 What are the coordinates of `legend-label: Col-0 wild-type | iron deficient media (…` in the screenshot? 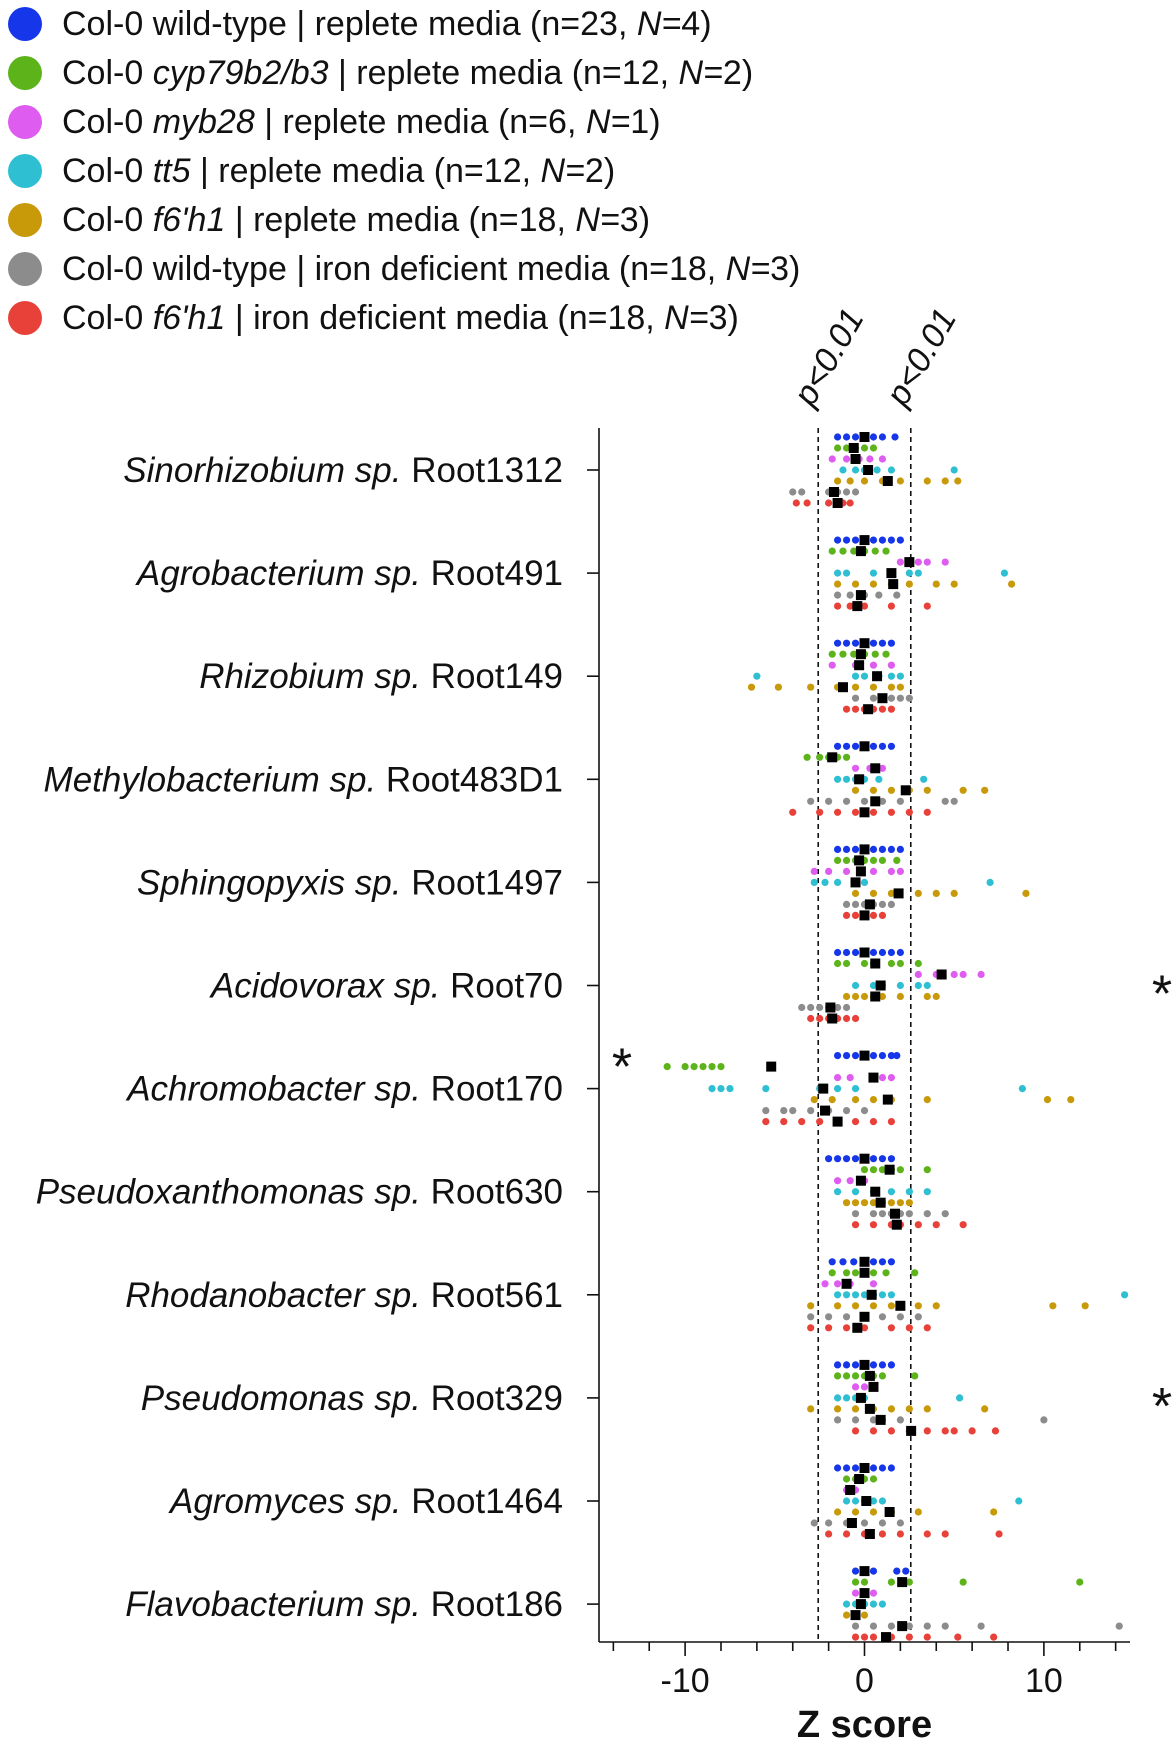 It's located at (431, 269).